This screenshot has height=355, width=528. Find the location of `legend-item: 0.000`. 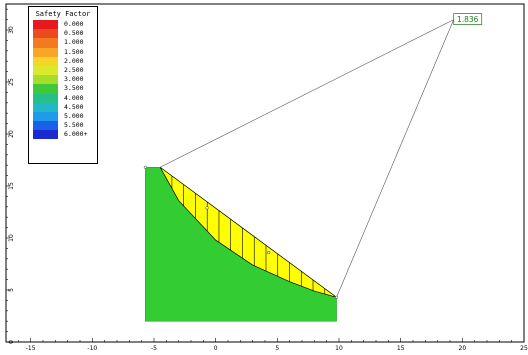

legend-item: 0.000 is located at coordinates (60, 25).